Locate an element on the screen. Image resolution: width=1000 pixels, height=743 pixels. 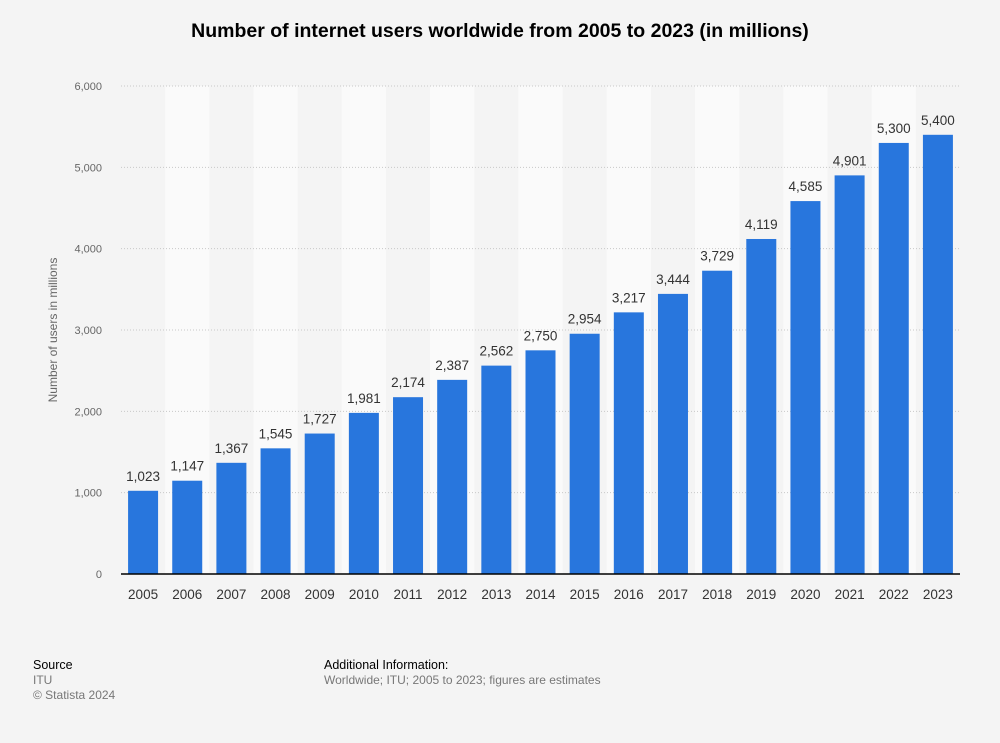
data-label: 1,023 is located at coordinates (143, 476).